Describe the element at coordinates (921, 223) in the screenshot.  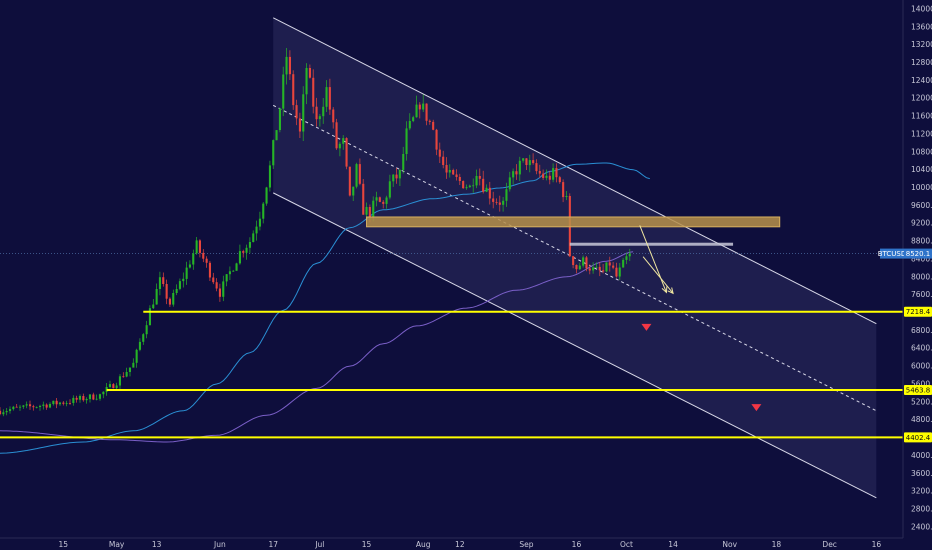
I see `price-tick-label: 9200.0` at that location.